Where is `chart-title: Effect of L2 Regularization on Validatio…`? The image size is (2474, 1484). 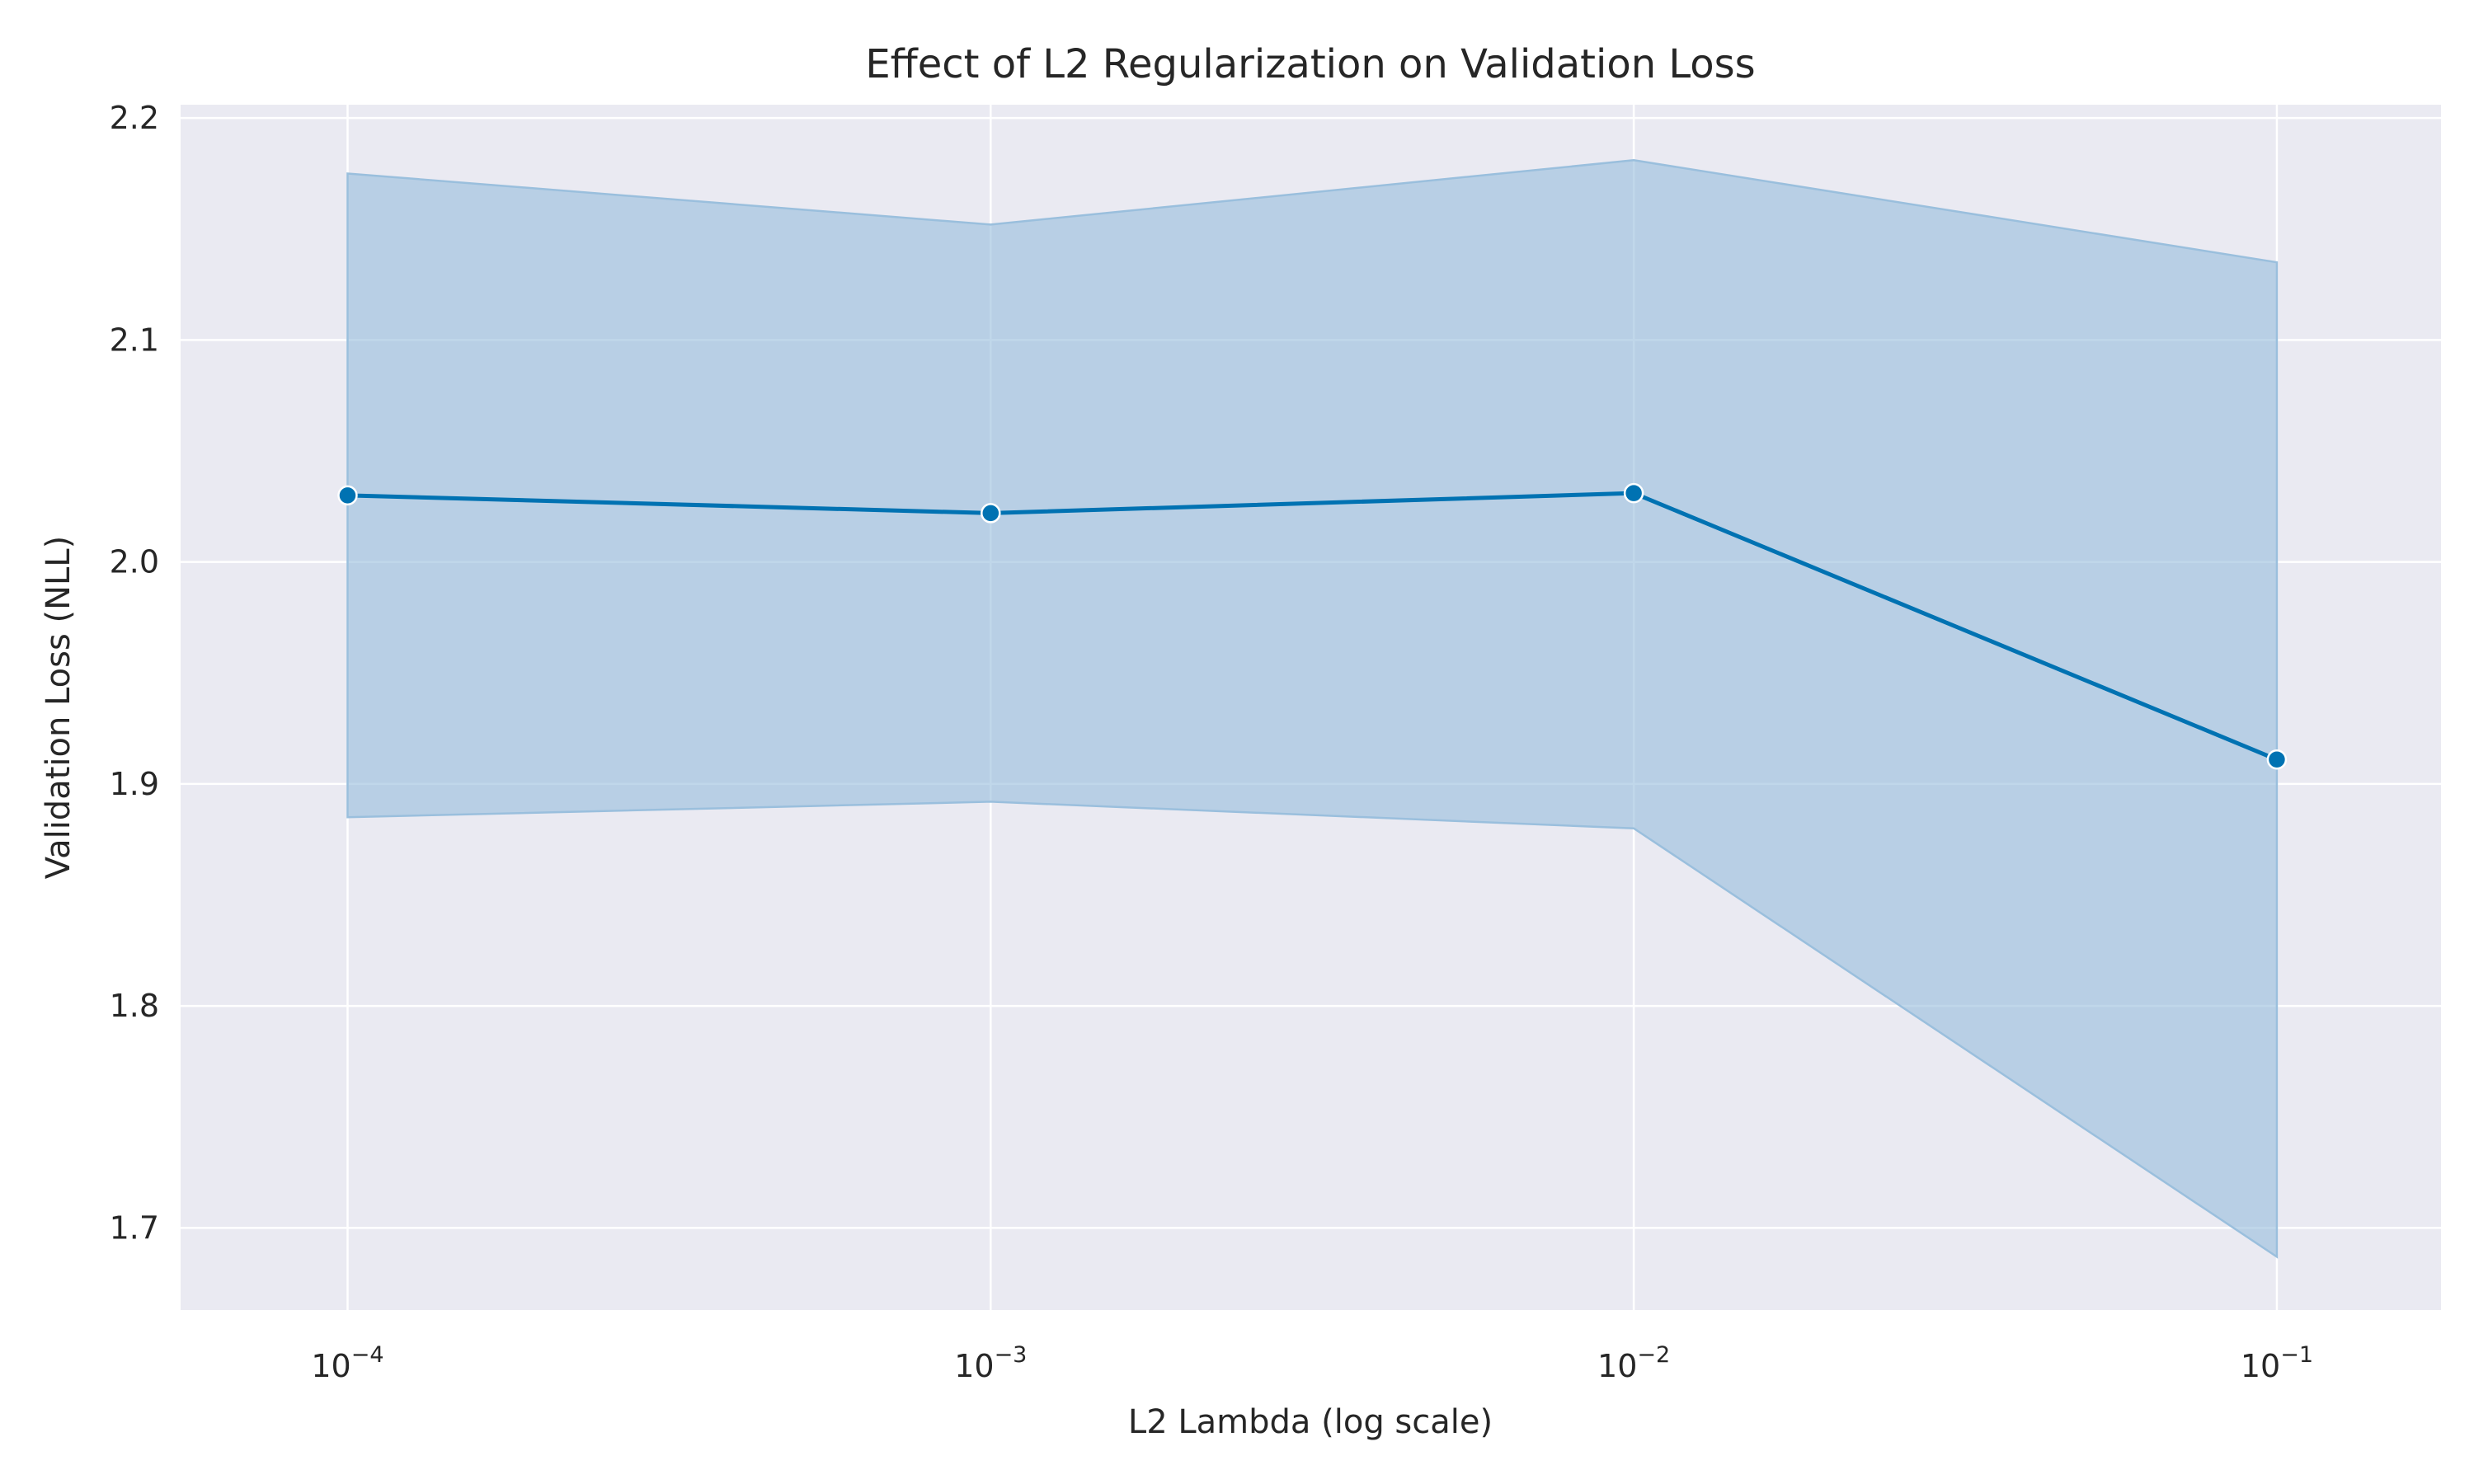 chart-title: Effect of L2 Regularization on Validatio… is located at coordinates (1310, 64).